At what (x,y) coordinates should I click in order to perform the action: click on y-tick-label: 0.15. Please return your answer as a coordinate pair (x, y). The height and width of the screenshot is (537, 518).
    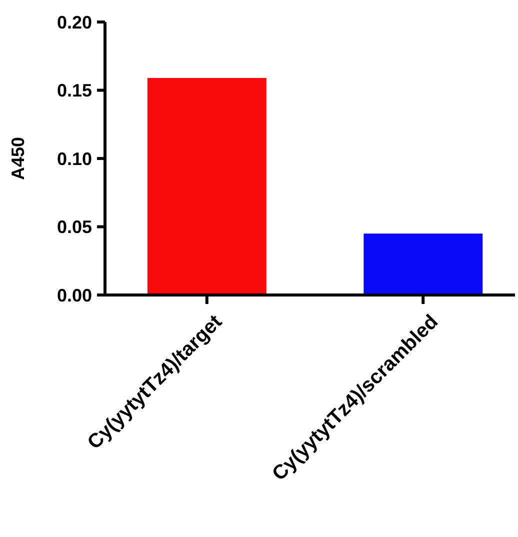
    Looking at the image, I should click on (74, 90).